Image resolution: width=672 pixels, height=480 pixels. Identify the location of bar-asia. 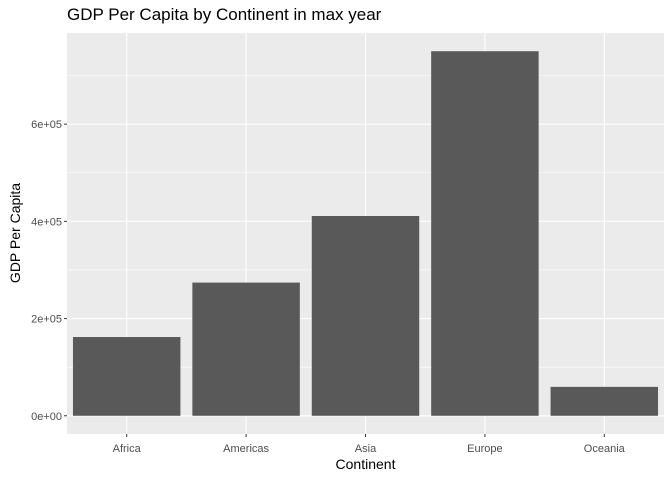
(365, 316).